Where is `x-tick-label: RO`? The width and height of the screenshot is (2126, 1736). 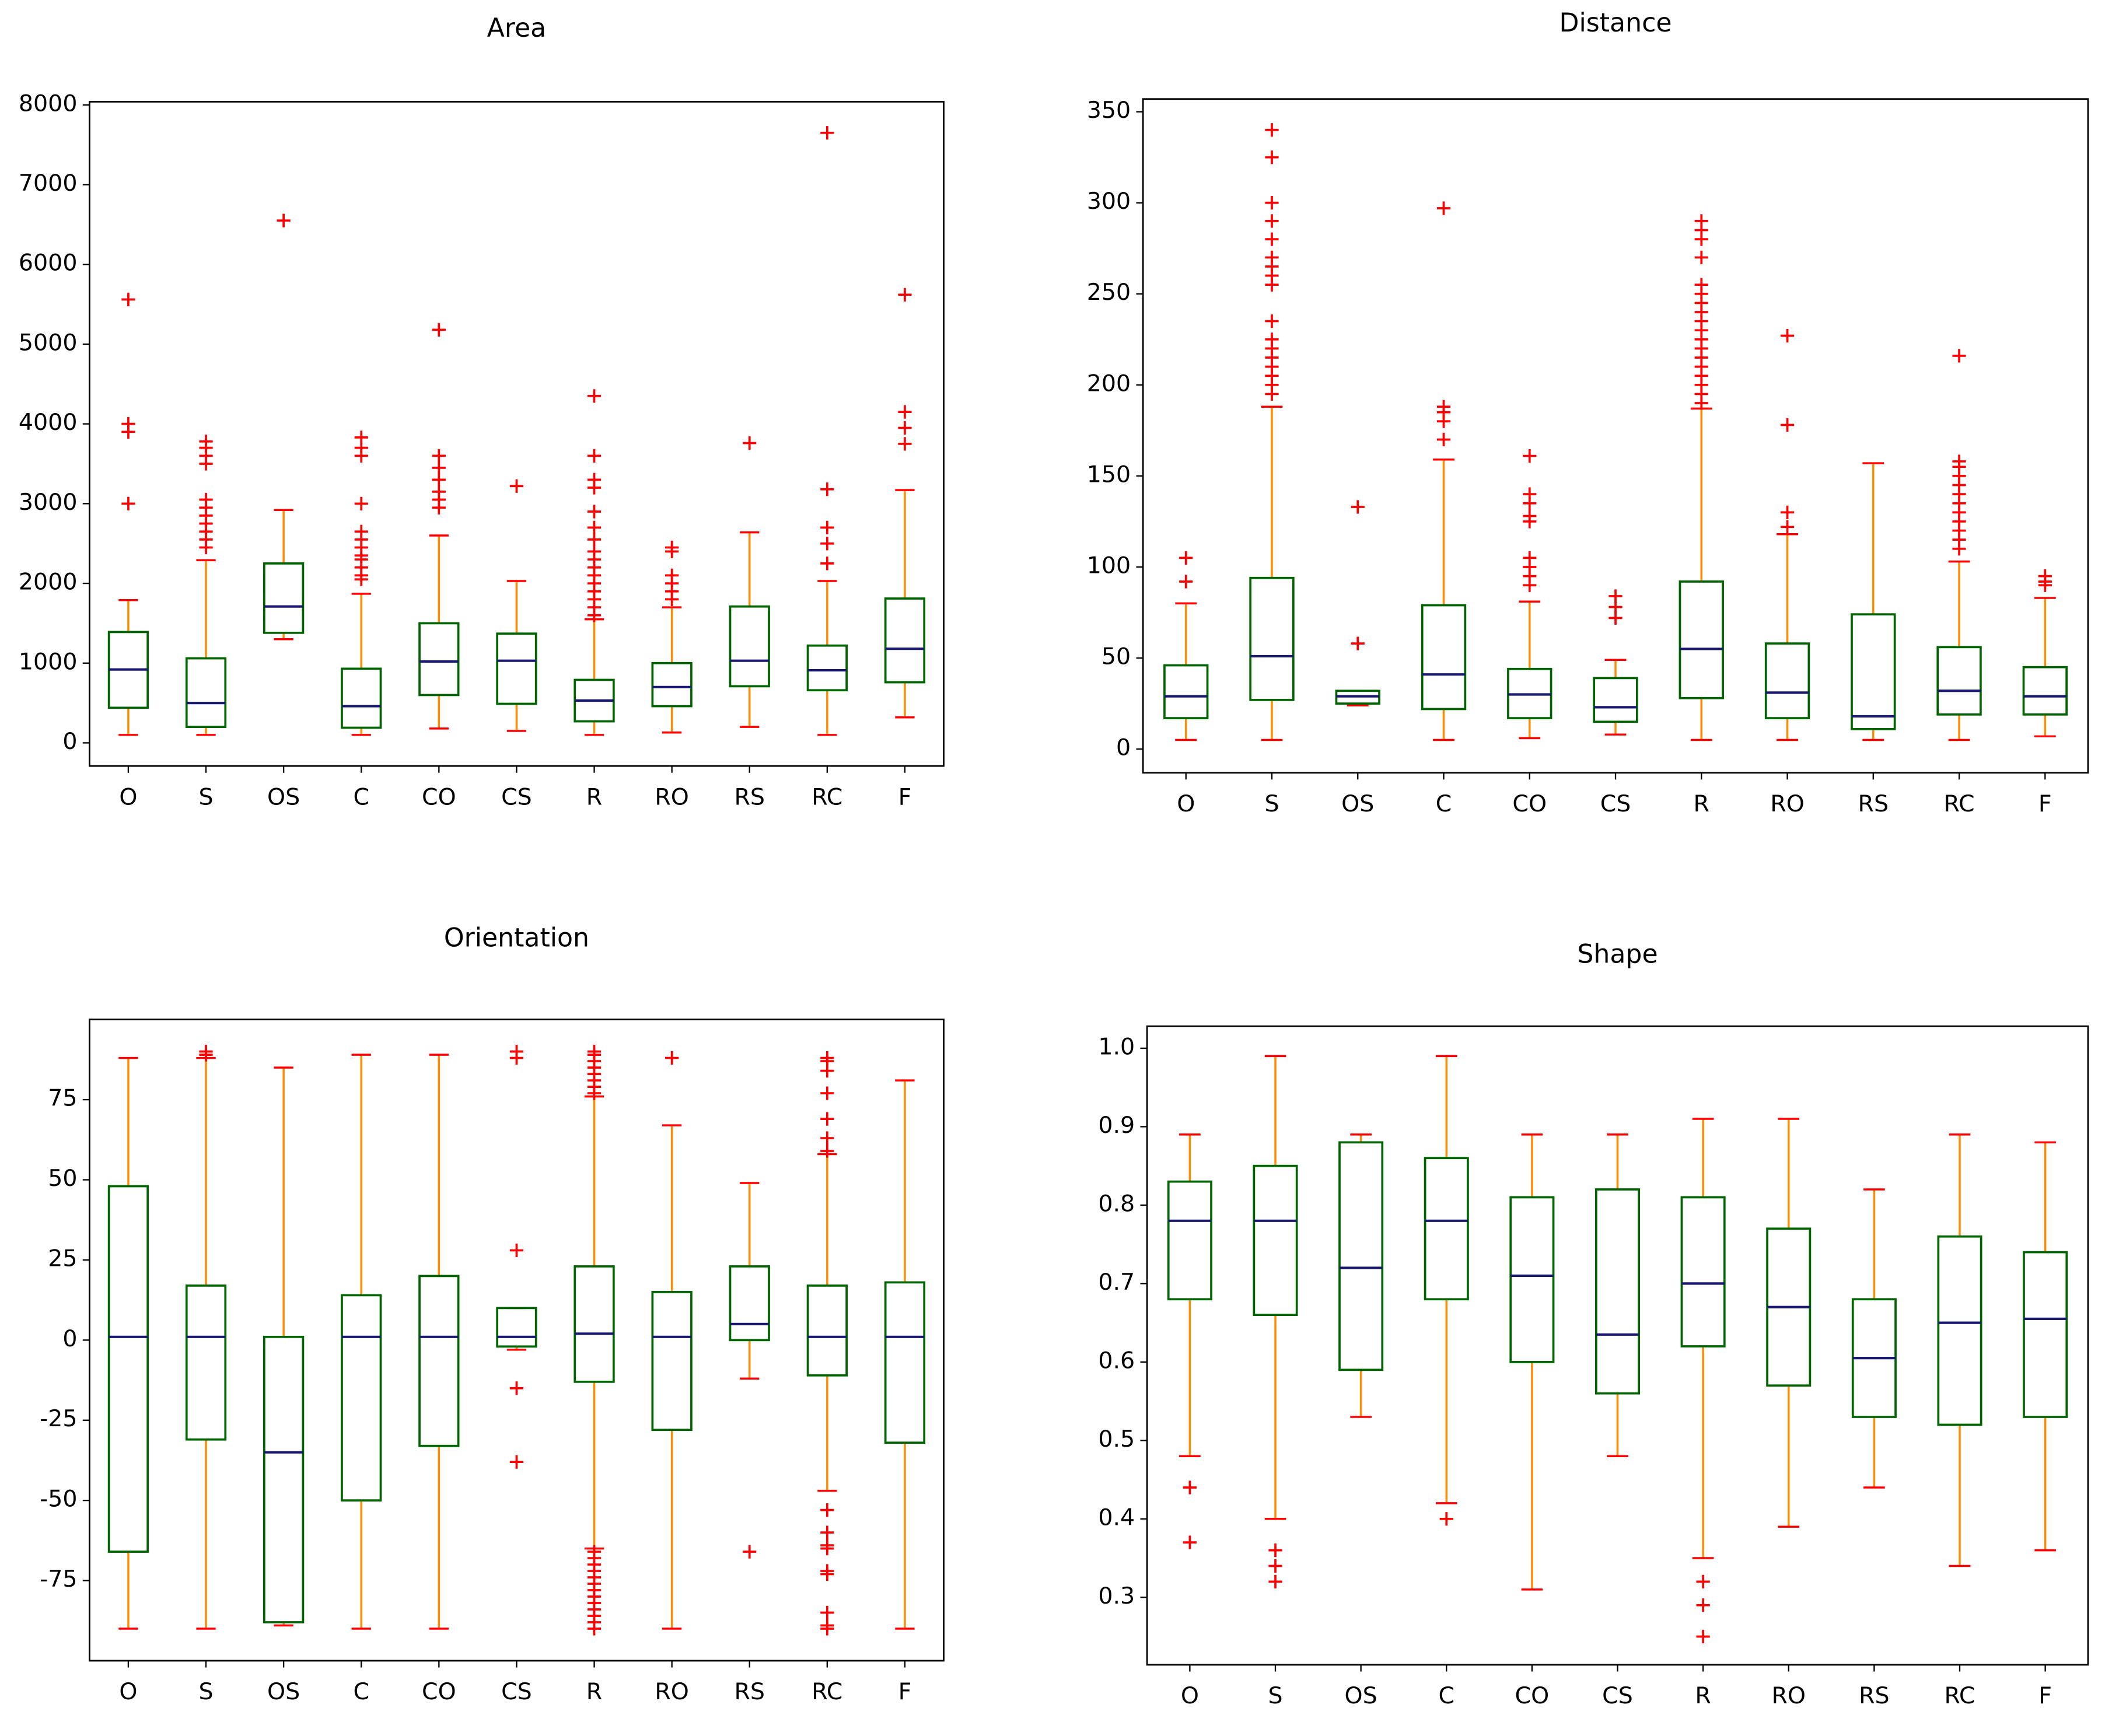 x-tick-label: RO is located at coordinates (672, 796).